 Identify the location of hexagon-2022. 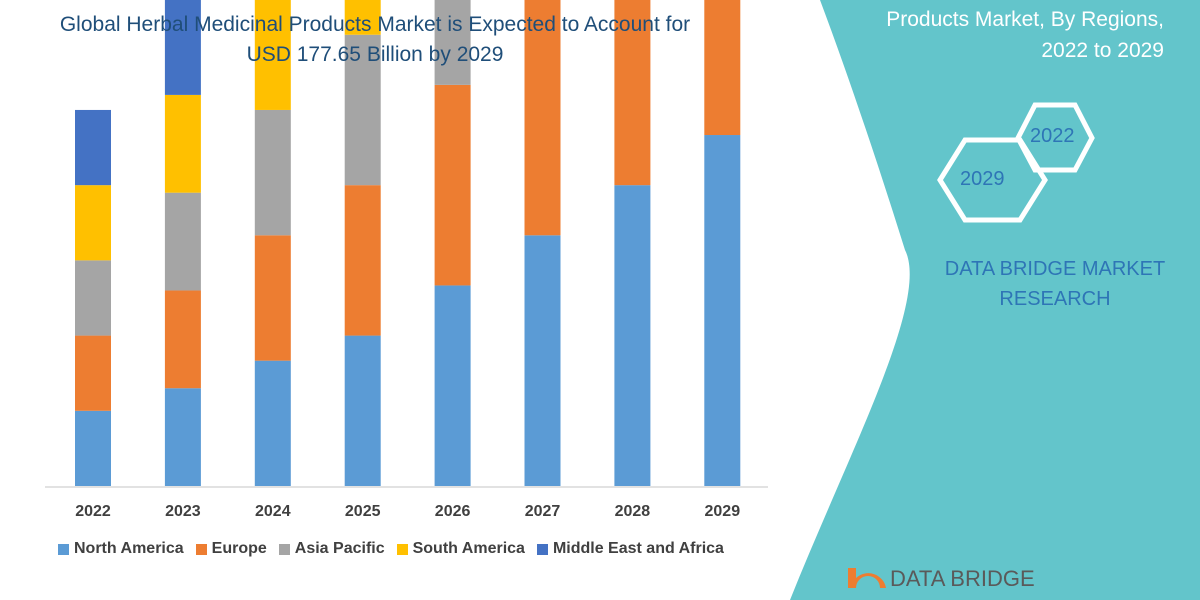
(1055, 137).